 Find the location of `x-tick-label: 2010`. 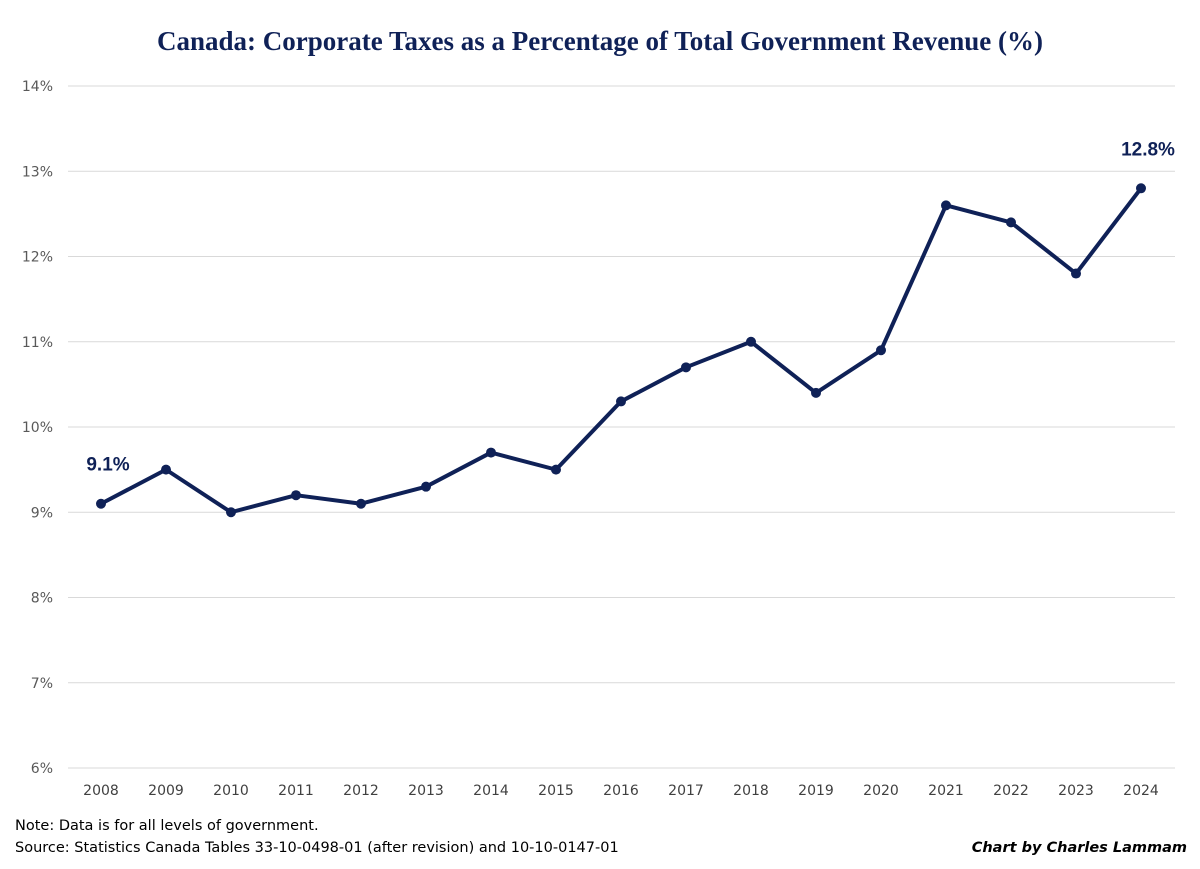

x-tick-label: 2010 is located at coordinates (231, 791).